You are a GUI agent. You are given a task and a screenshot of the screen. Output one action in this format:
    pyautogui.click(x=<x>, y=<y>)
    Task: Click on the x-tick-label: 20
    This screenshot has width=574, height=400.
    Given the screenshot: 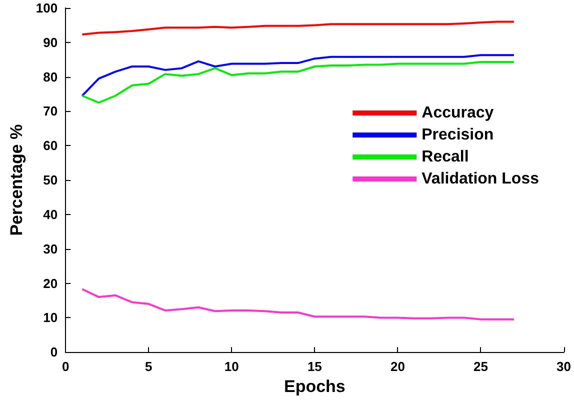 What is the action you would take?
    pyautogui.click(x=397, y=366)
    